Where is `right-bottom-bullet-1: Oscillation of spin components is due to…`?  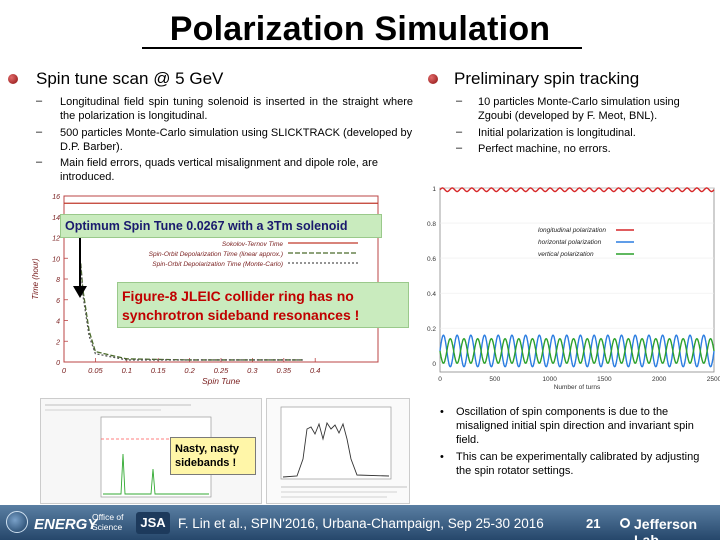 right-bottom-bullet-1: Oscillation of spin components is due to… is located at coordinates (575, 426).